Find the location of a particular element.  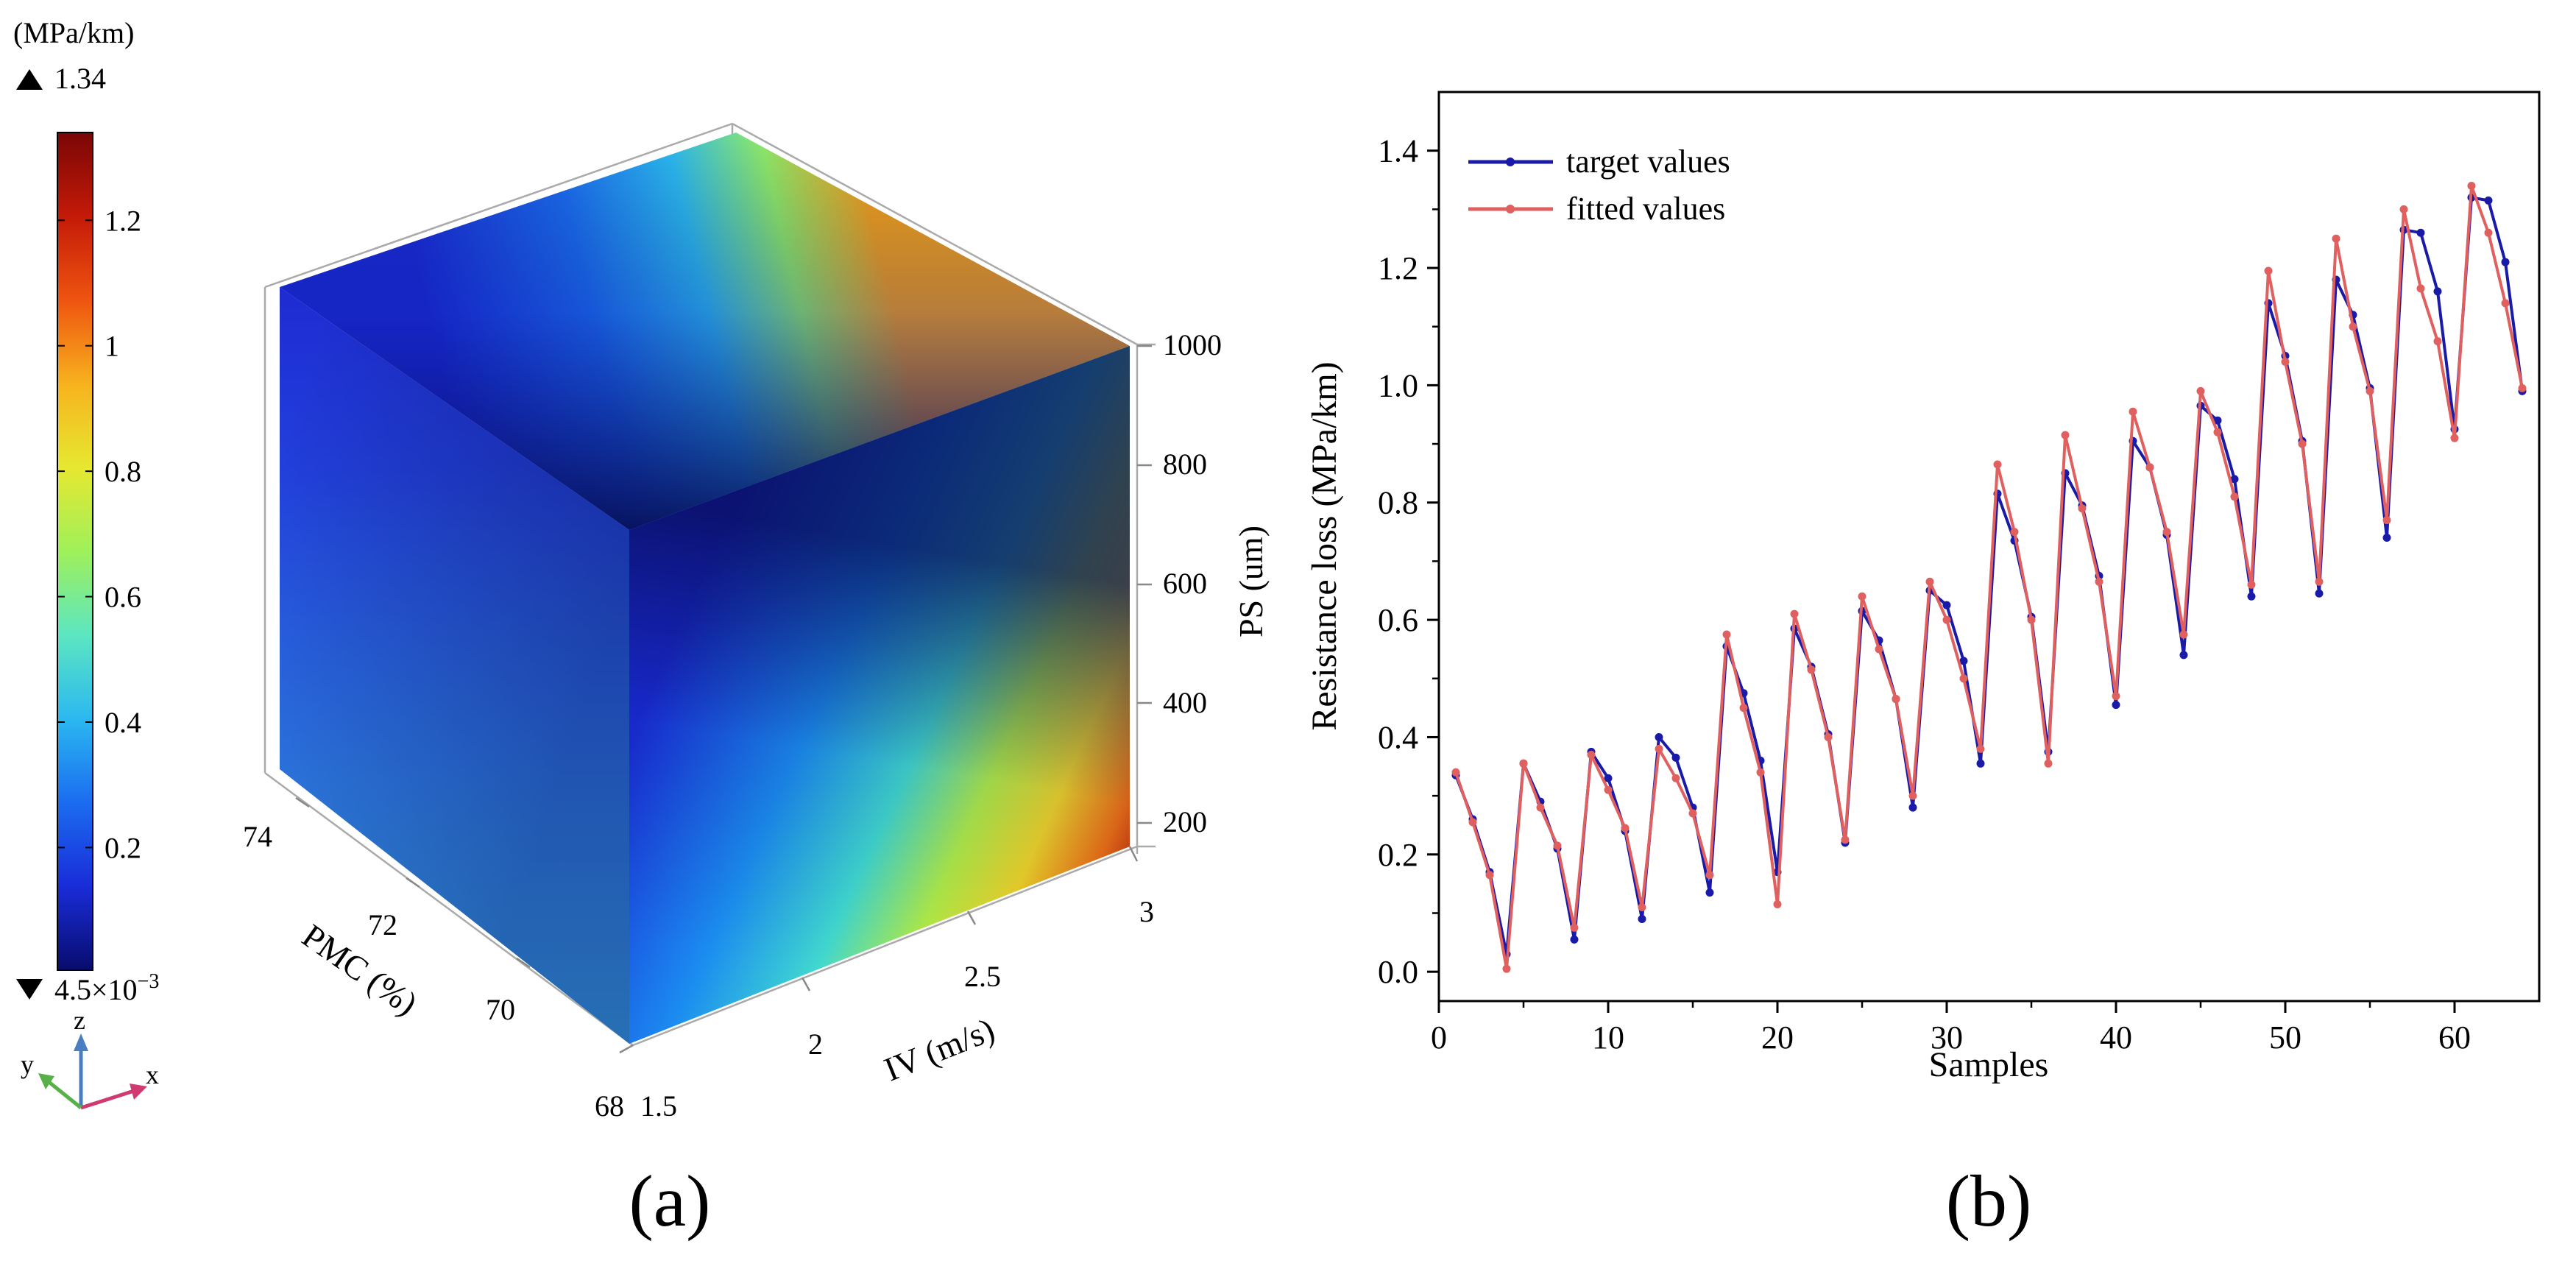

ps-axis-label: PS (um) is located at coordinates (1251, 581).